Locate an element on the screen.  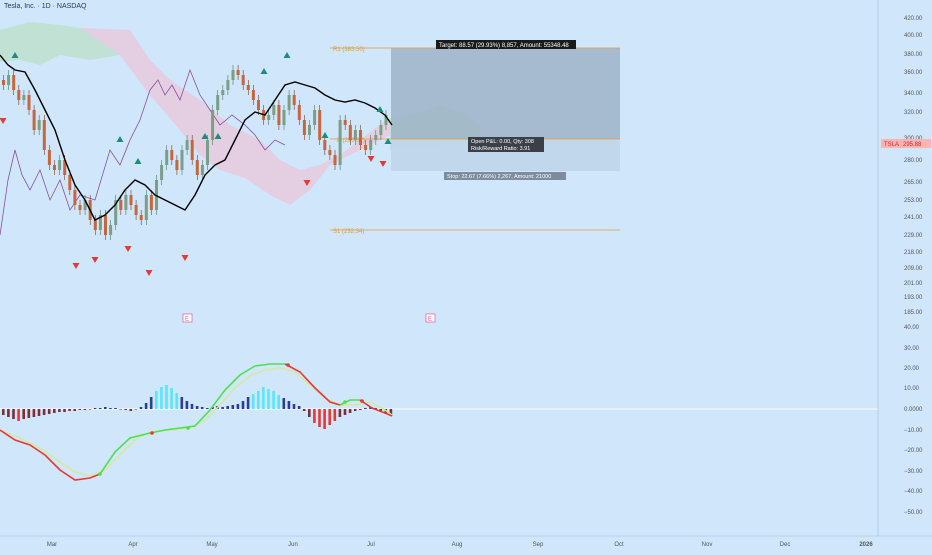
time-label: Sep is located at coordinates (538, 545).